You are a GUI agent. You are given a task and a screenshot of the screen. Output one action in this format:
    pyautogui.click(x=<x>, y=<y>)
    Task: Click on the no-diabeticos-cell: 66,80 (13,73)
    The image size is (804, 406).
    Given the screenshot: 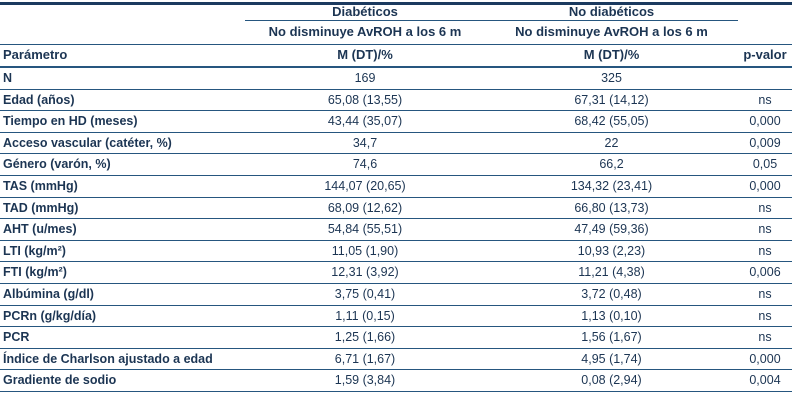 What is the action you would take?
    pyautogui.click(x=611, y=208)
    